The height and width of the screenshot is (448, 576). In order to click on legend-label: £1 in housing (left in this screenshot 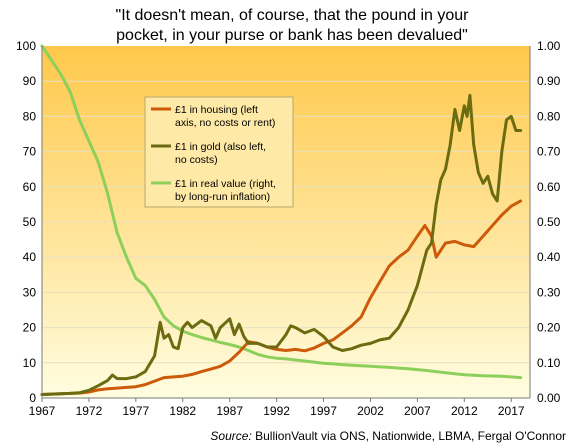, I will do `click(216, 110)`.